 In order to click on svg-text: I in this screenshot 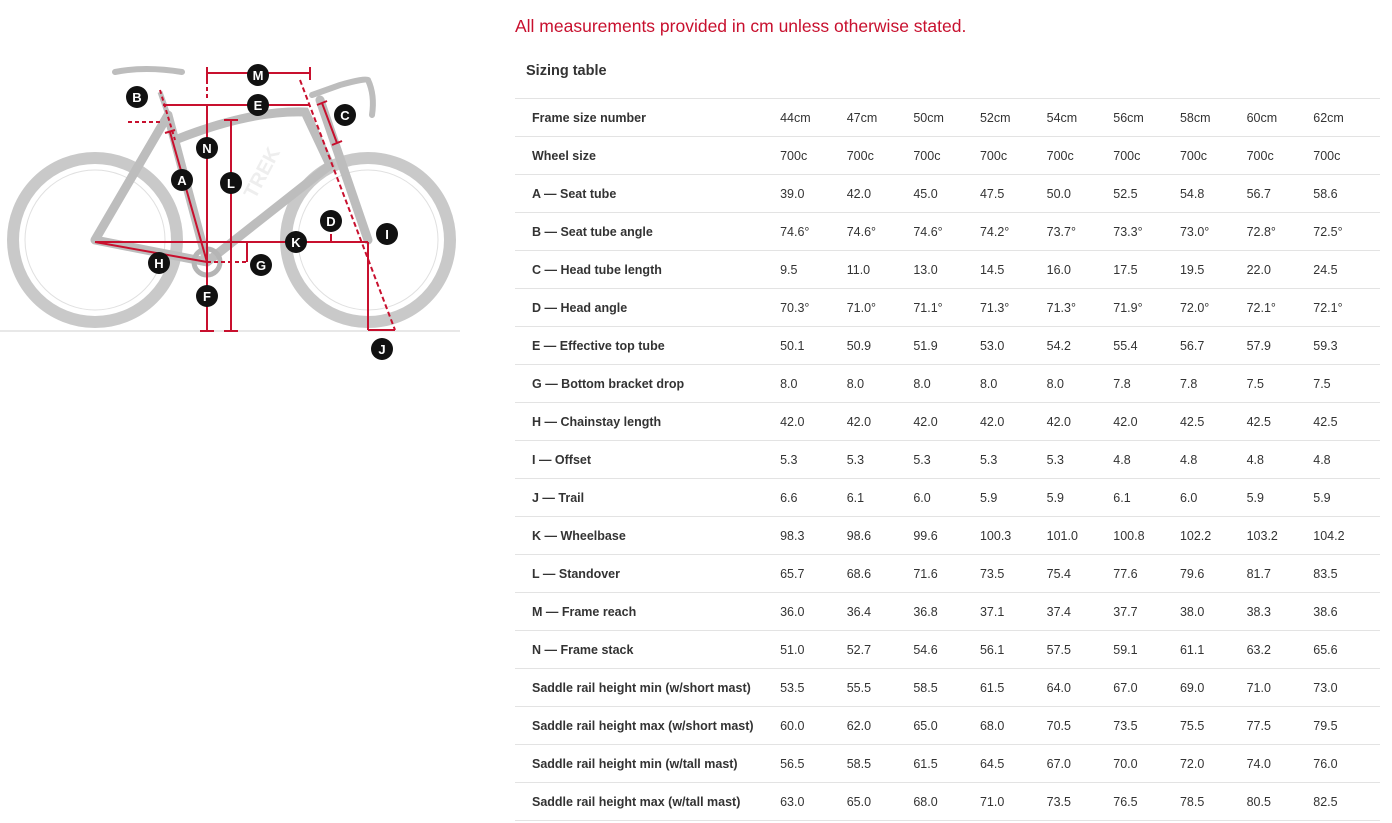, I will do `click(387, 234)`.